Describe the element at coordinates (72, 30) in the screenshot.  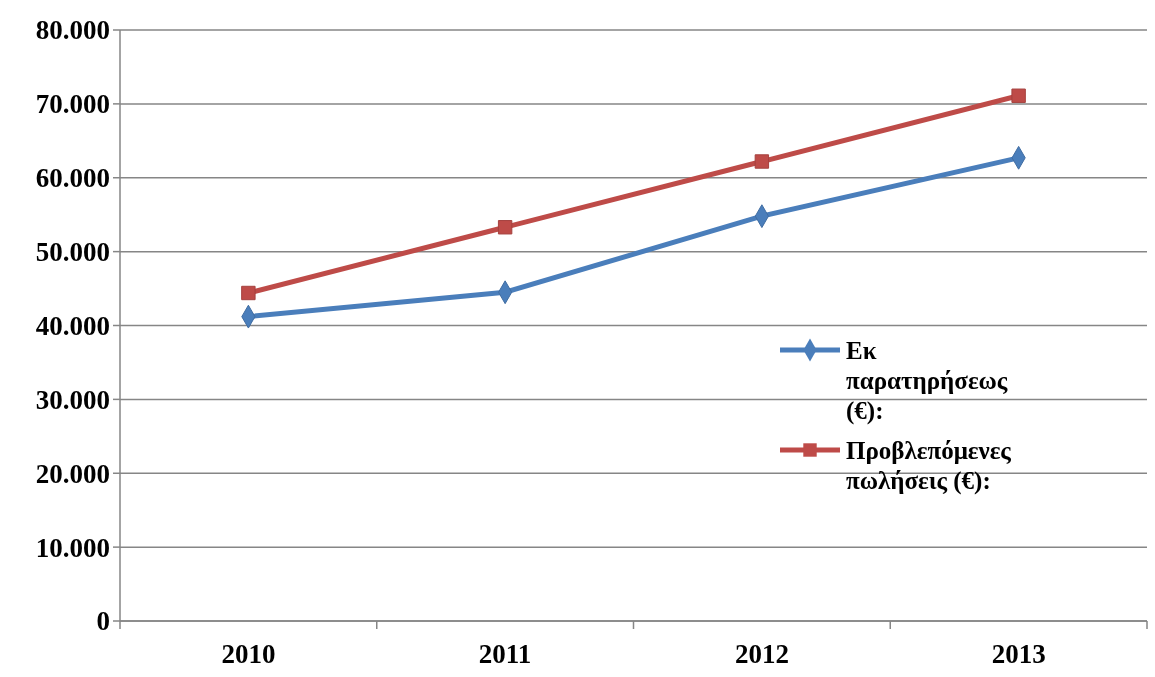
I see `y-tick-label: 80.000` at that location.